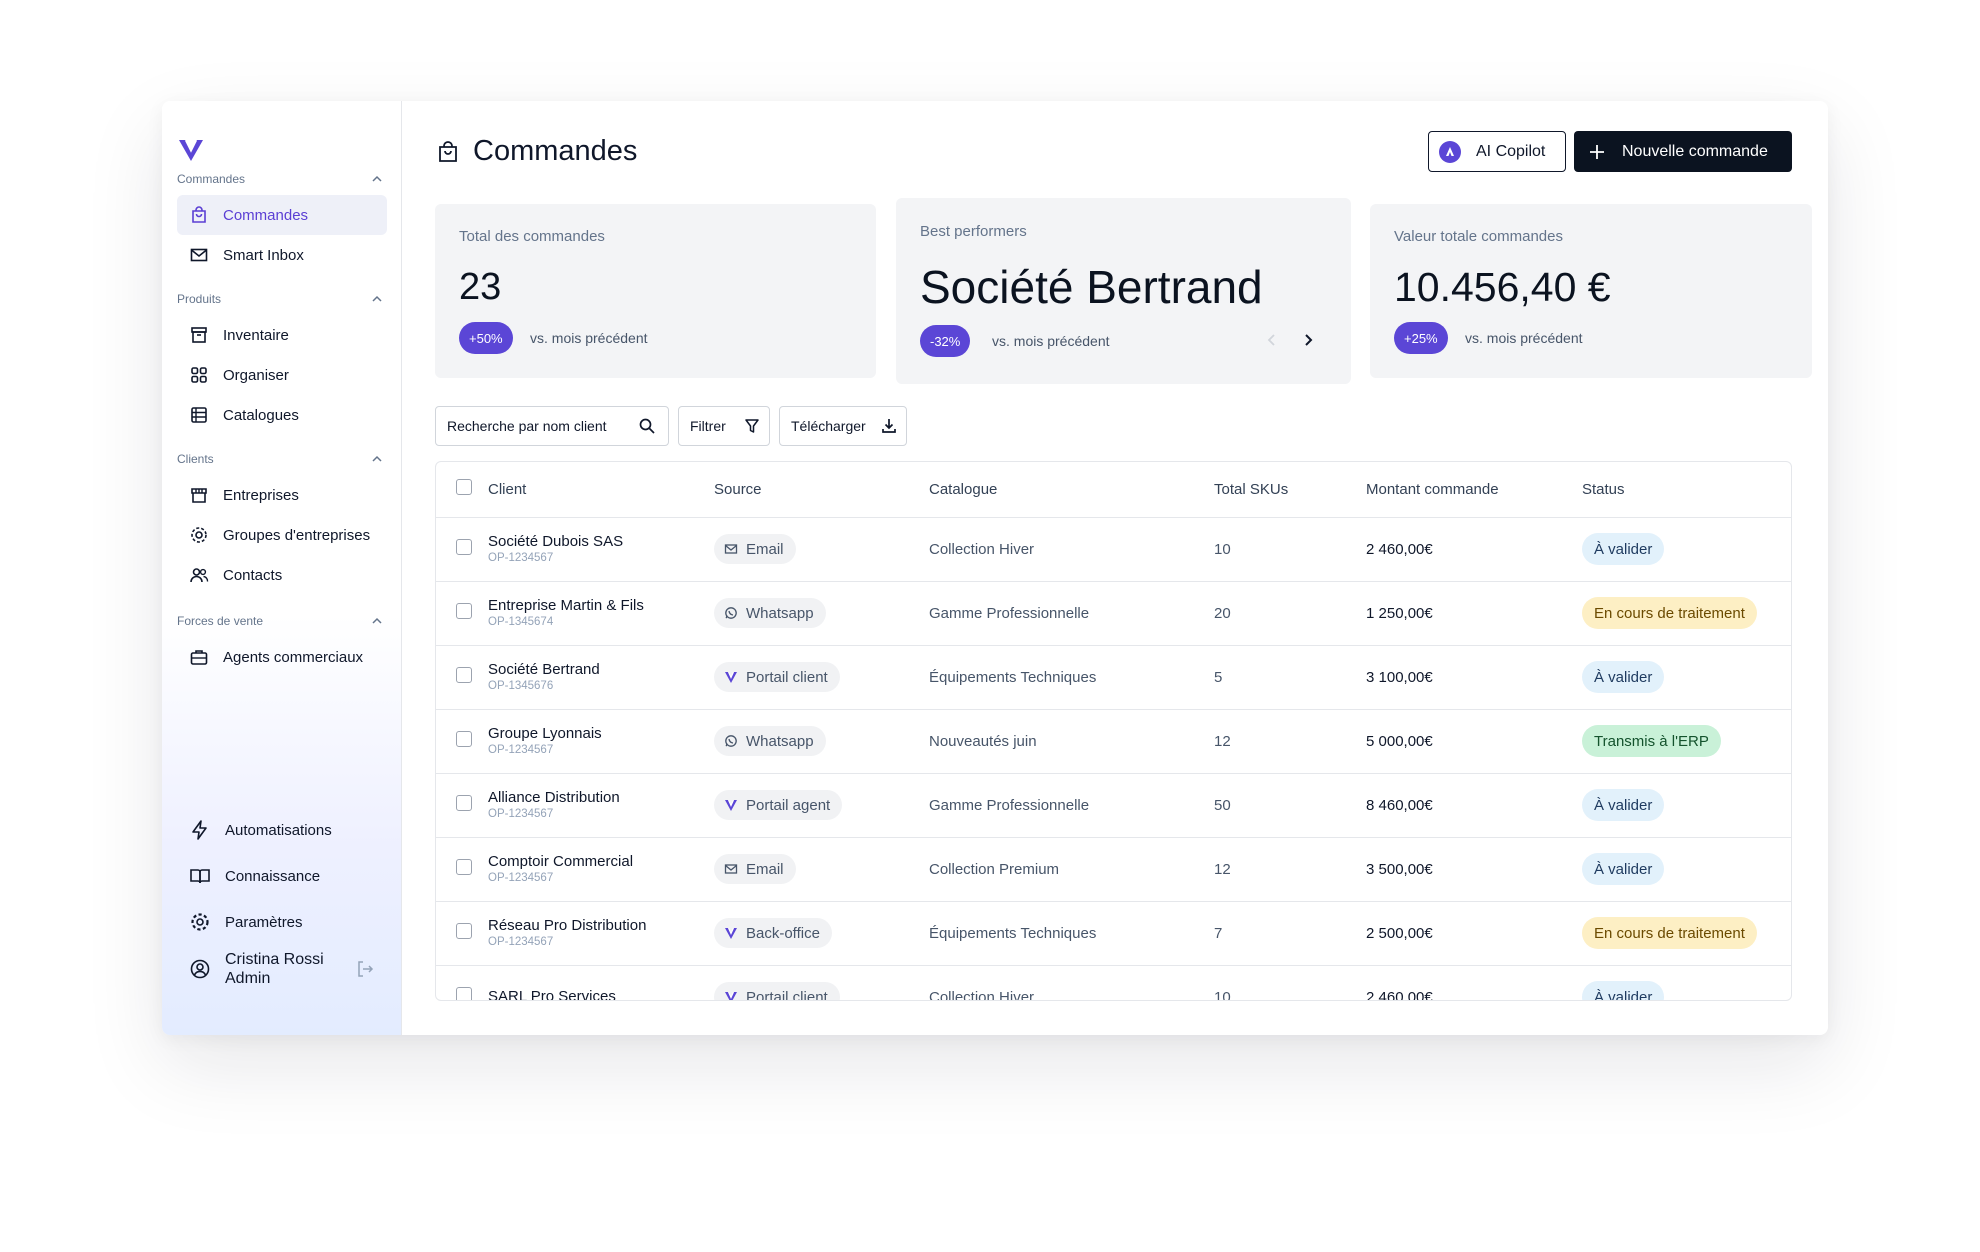 This screenshot has width=1980, height=1252. I want to click on sidebar-item-automatisations: Automatisations, so click(282, 830).